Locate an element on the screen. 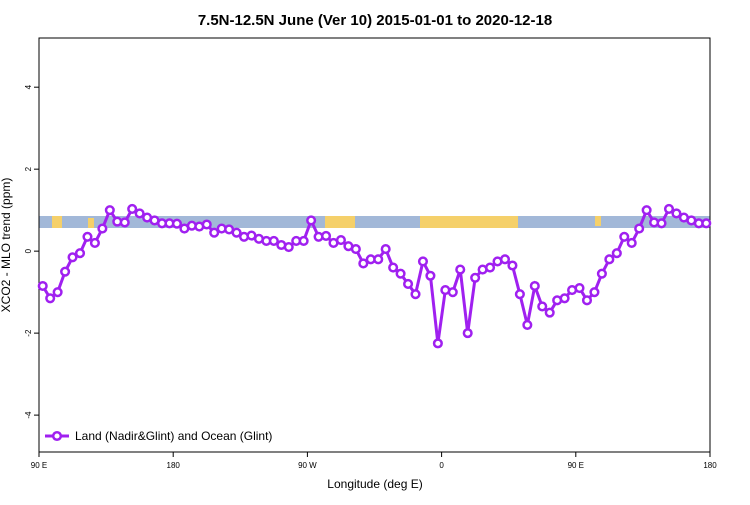 This screenshot has height=505, width=750. y-tick-label: -4 is located at coordinates (28, 415).